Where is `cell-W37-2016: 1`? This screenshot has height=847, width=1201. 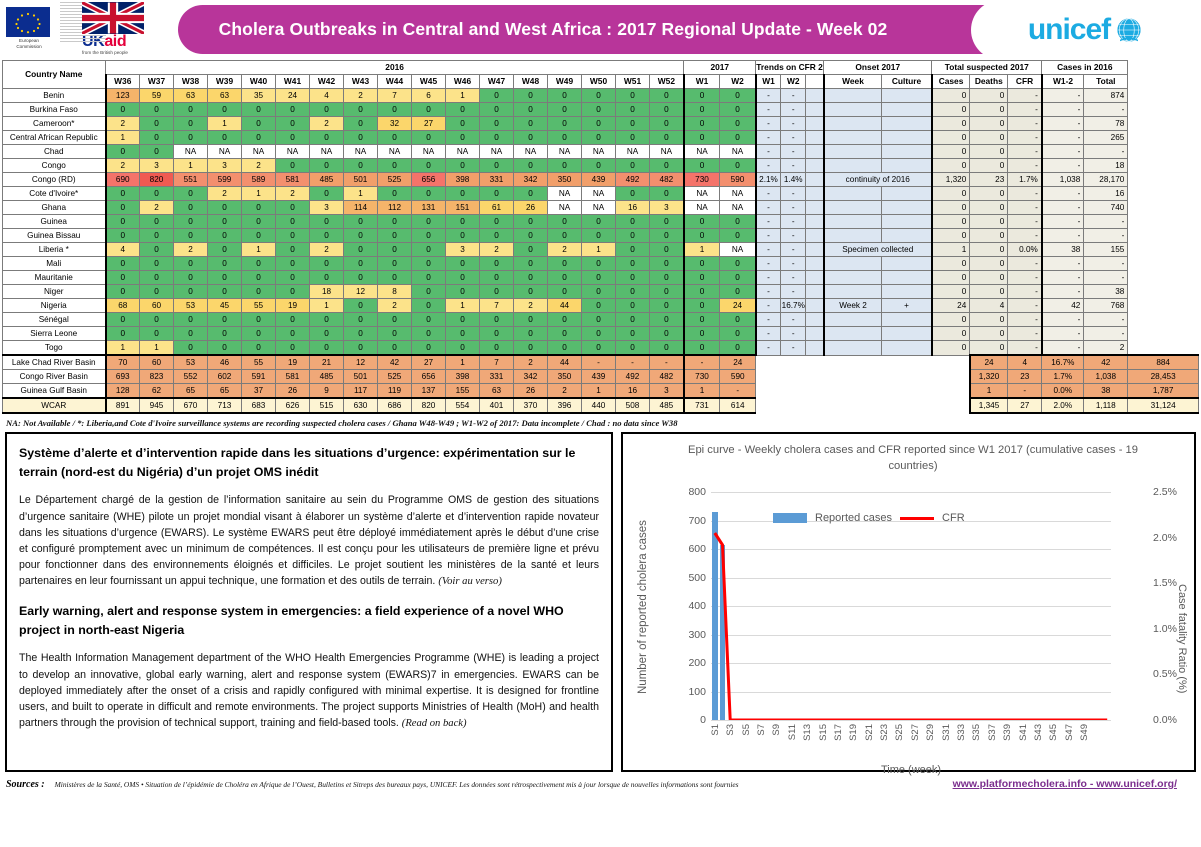
cell-W37-2016: 1 is located at coordinates (156, 348).